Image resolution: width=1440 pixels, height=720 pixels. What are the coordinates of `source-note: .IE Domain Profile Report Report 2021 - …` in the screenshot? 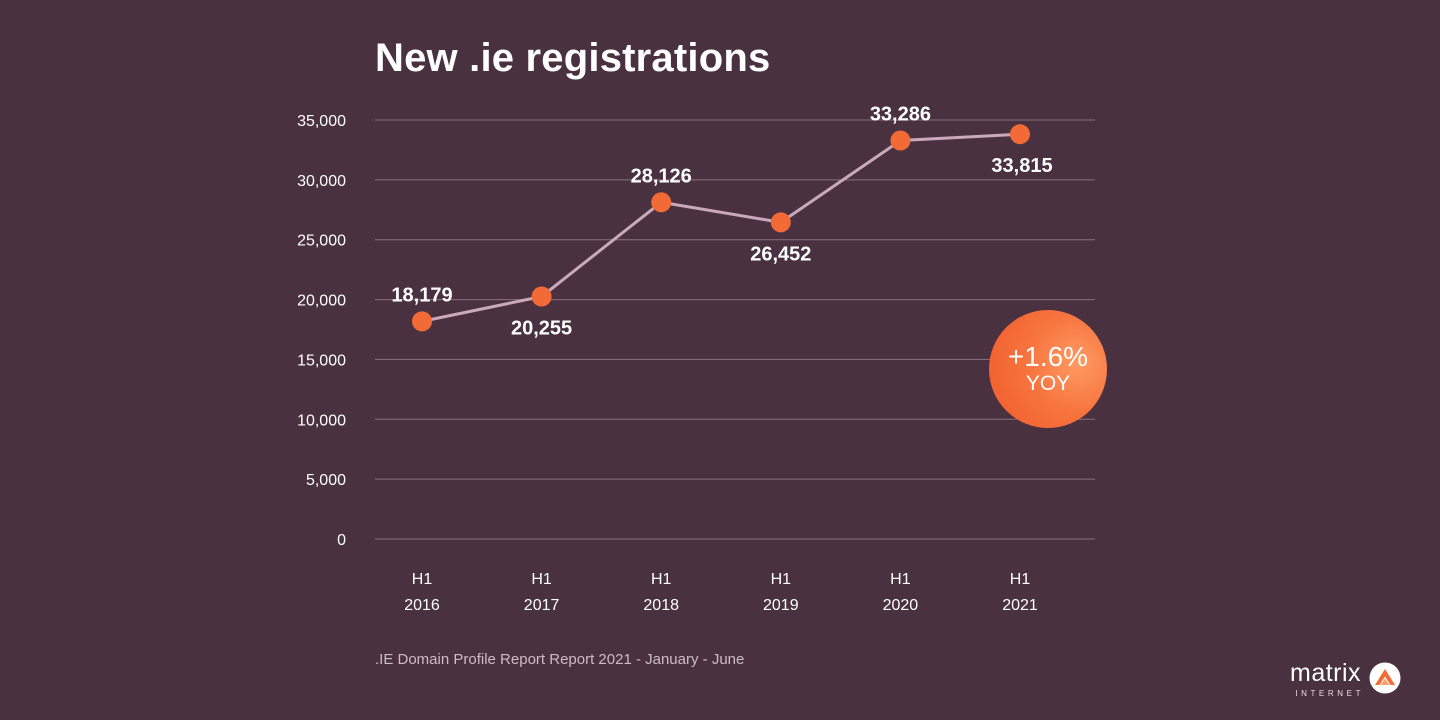 It's located at (560, 659).